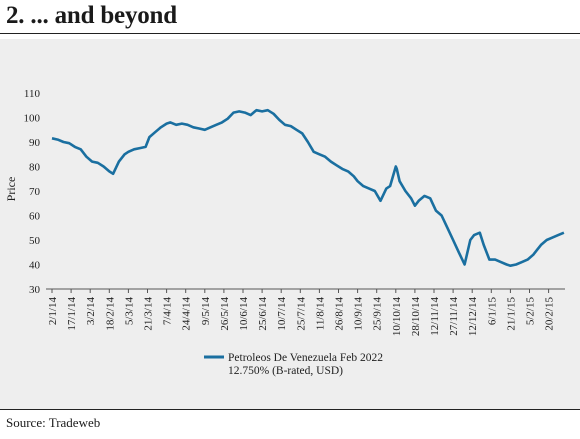  I want to click on x-tick-label: 27/11/14, so click(454, 316).